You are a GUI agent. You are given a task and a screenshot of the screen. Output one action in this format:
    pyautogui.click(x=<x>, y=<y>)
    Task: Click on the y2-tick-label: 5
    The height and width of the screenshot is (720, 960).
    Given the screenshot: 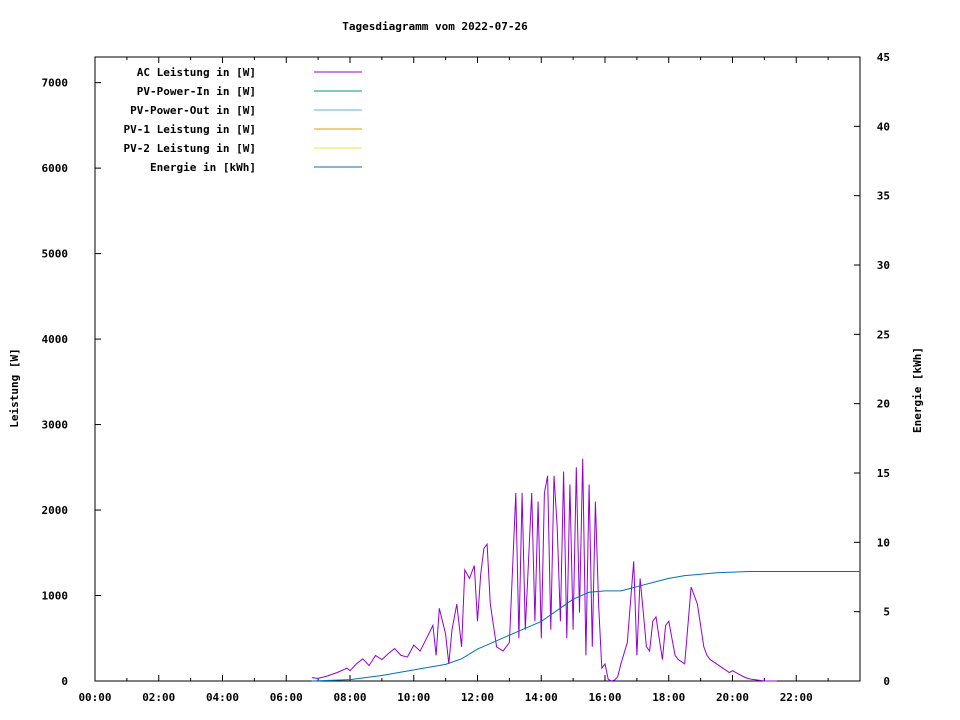 What is the action you would take?
    pyautogui.click(x=886, y=612)
    